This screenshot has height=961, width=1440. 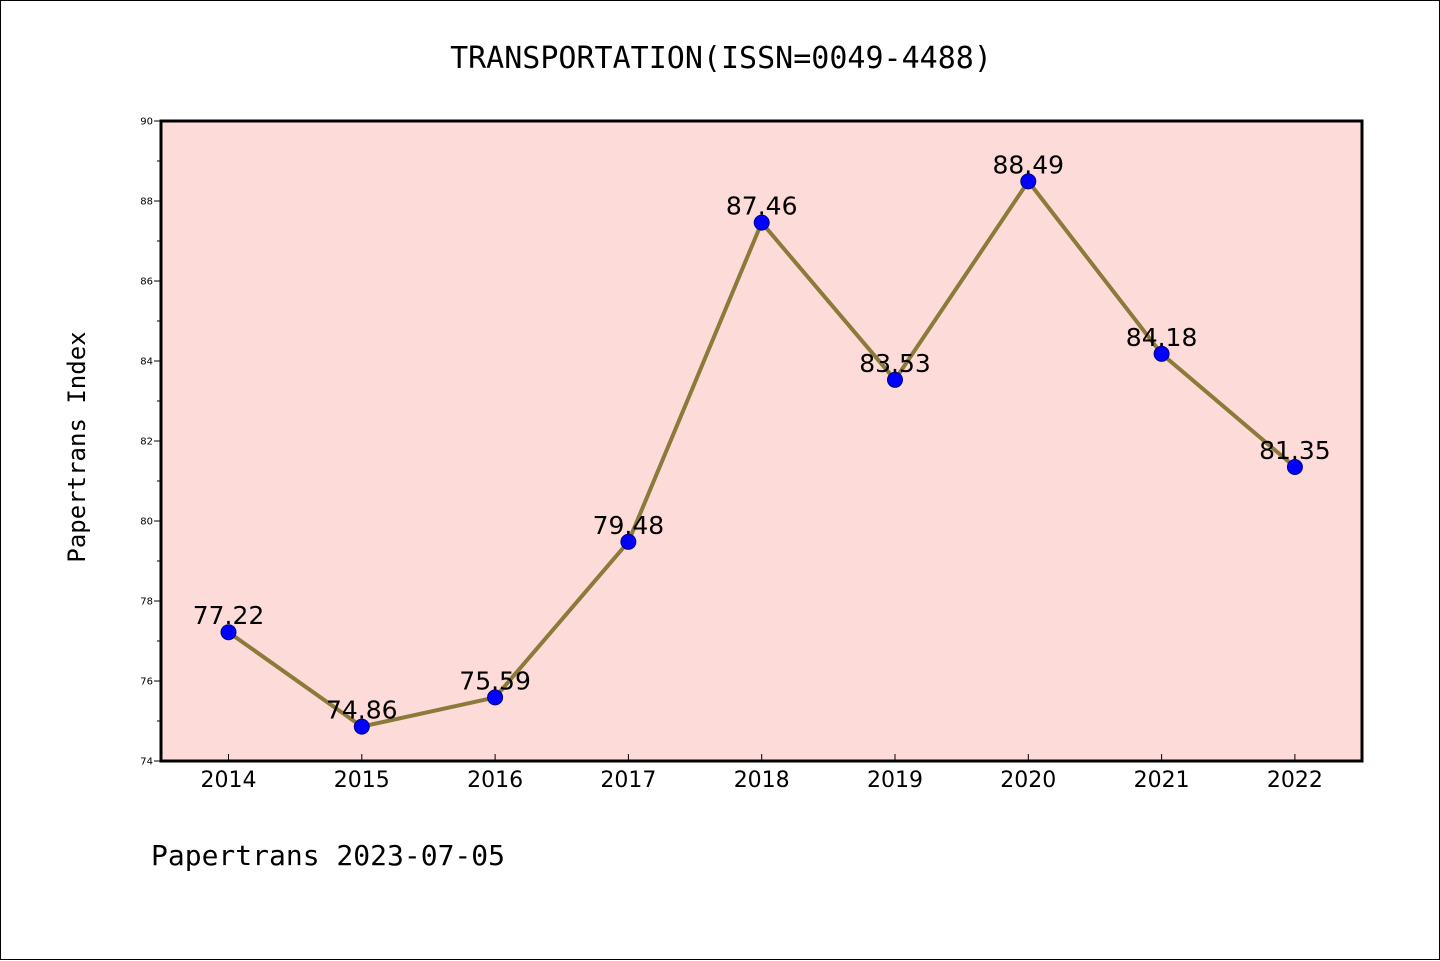 I want to click on x-axis-ticks: 2014 2015 2016 2017 2018 2019 2020 2021 2022, so click(x=762, y=773).